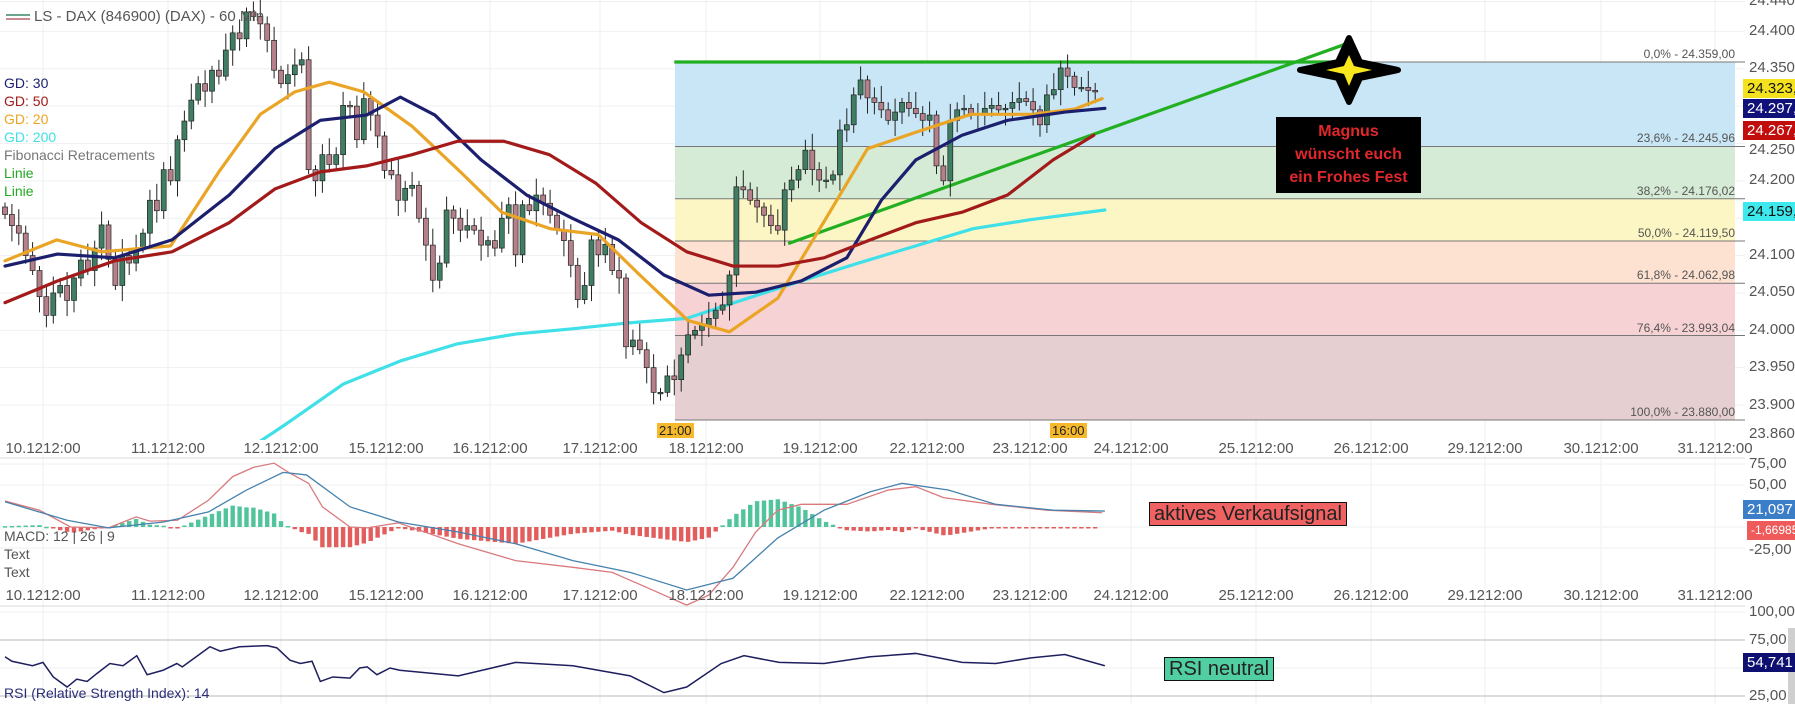 The height and width of the screenshot is (704, 1795). Describe the element at coordinates (1030, 595) in the screenshot. I see `time-axis-label: 23.1212:00` at that location.